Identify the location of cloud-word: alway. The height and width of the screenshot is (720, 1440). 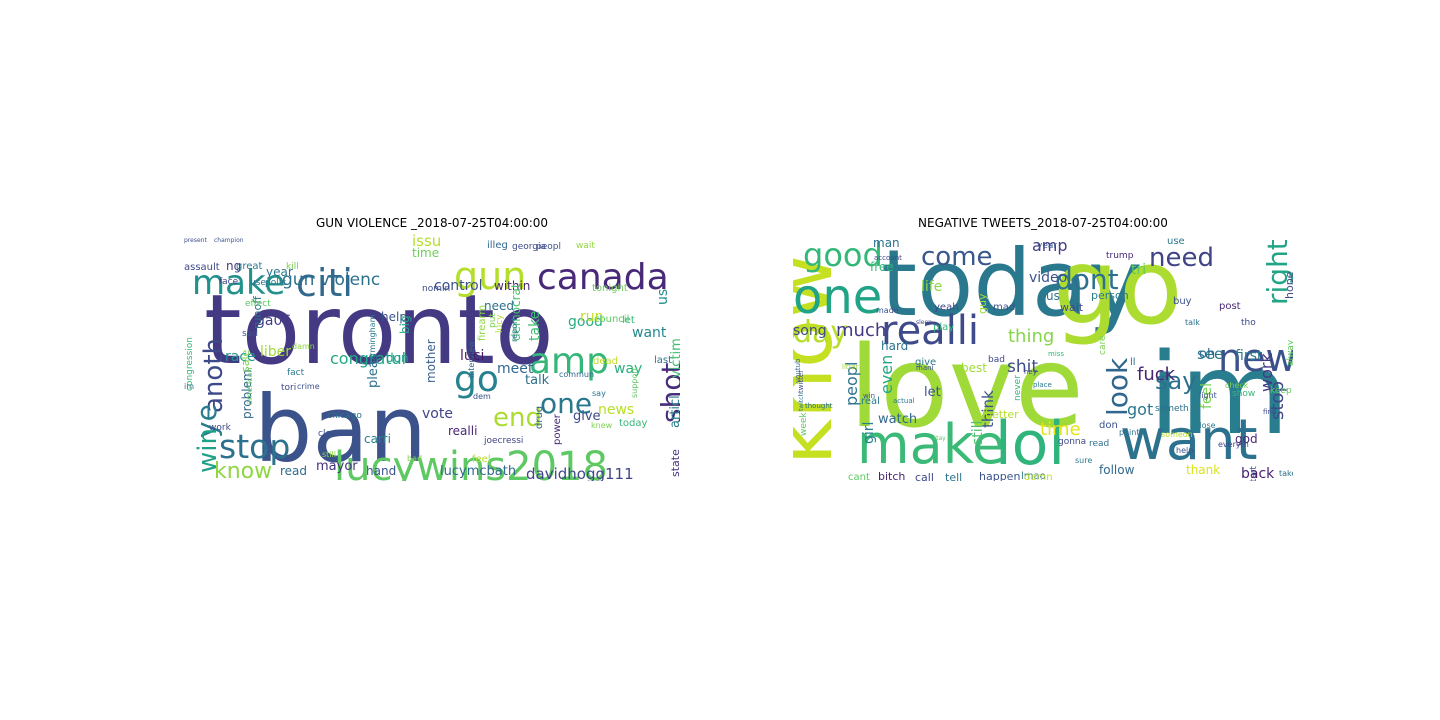
(1289, 352).